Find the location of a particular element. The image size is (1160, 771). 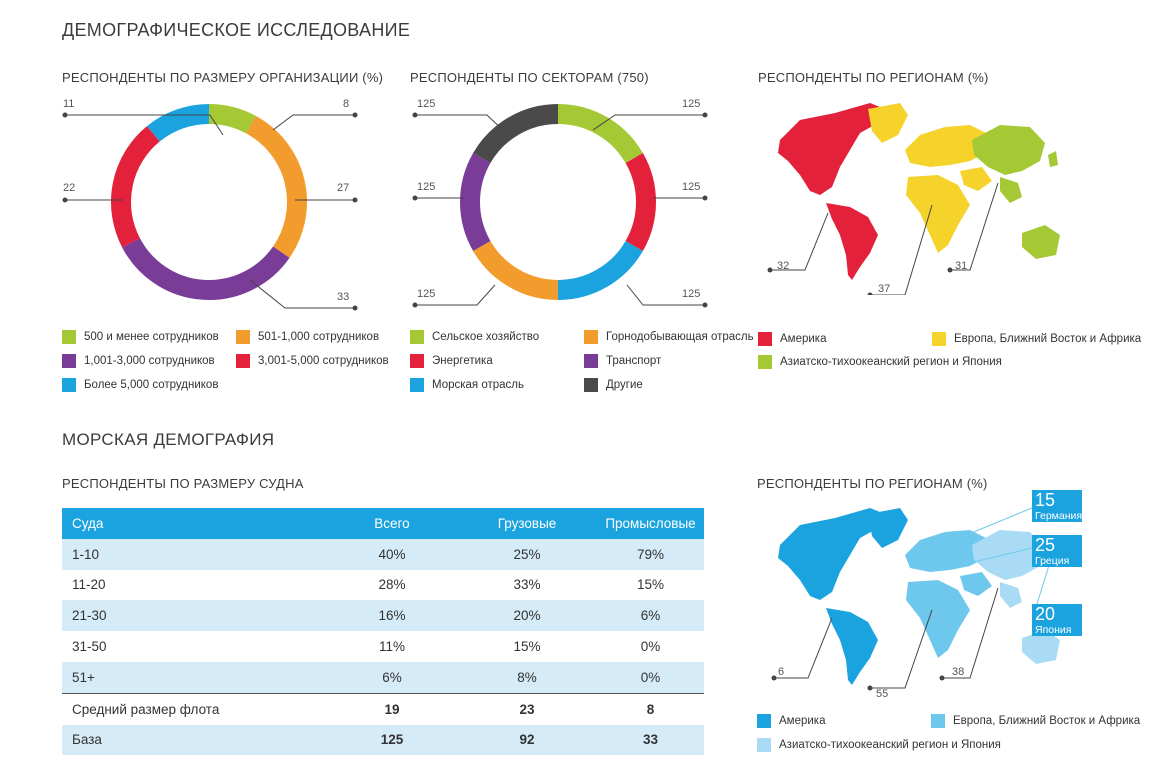

world-map-maritime: 6 55 38 is located at coordinates (915, 603).